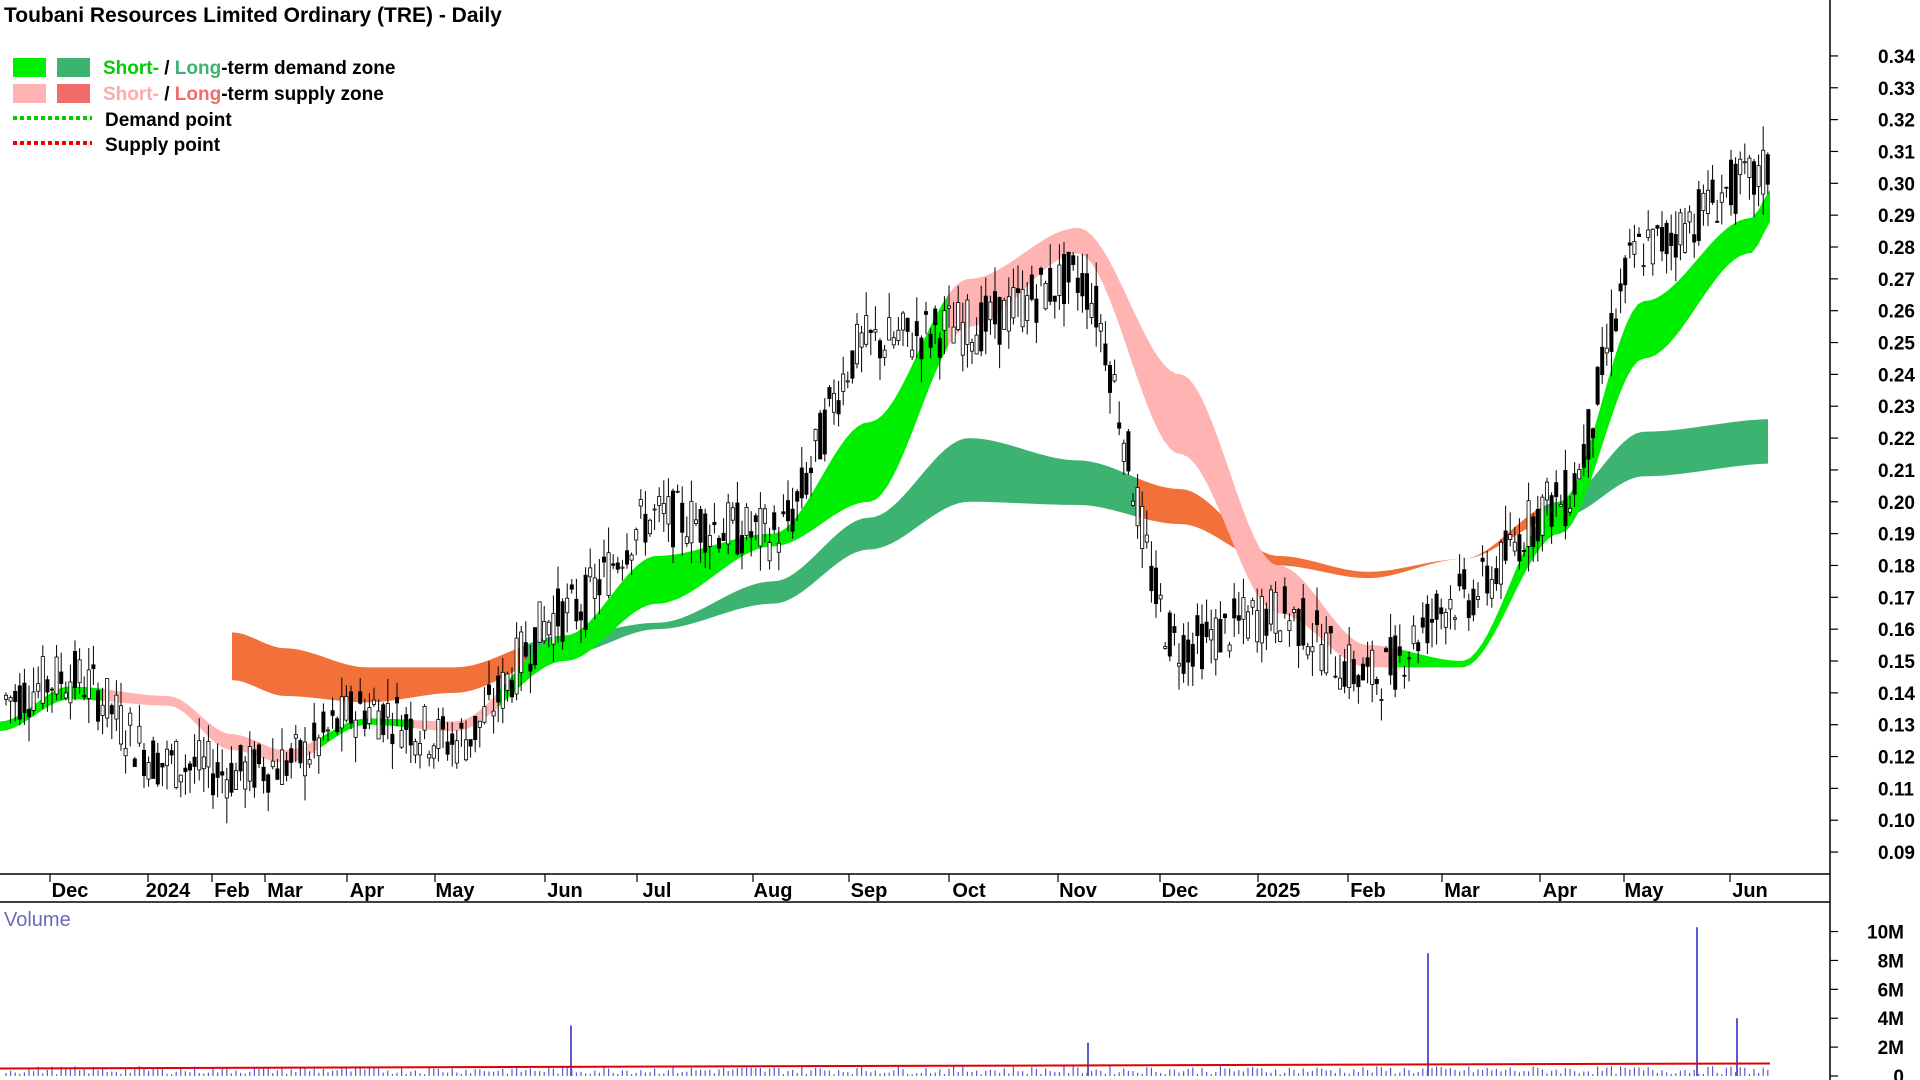 This screenshot has width=1920, height=1080. I want to click on long-term-zone-segment, so click(1654, 471).